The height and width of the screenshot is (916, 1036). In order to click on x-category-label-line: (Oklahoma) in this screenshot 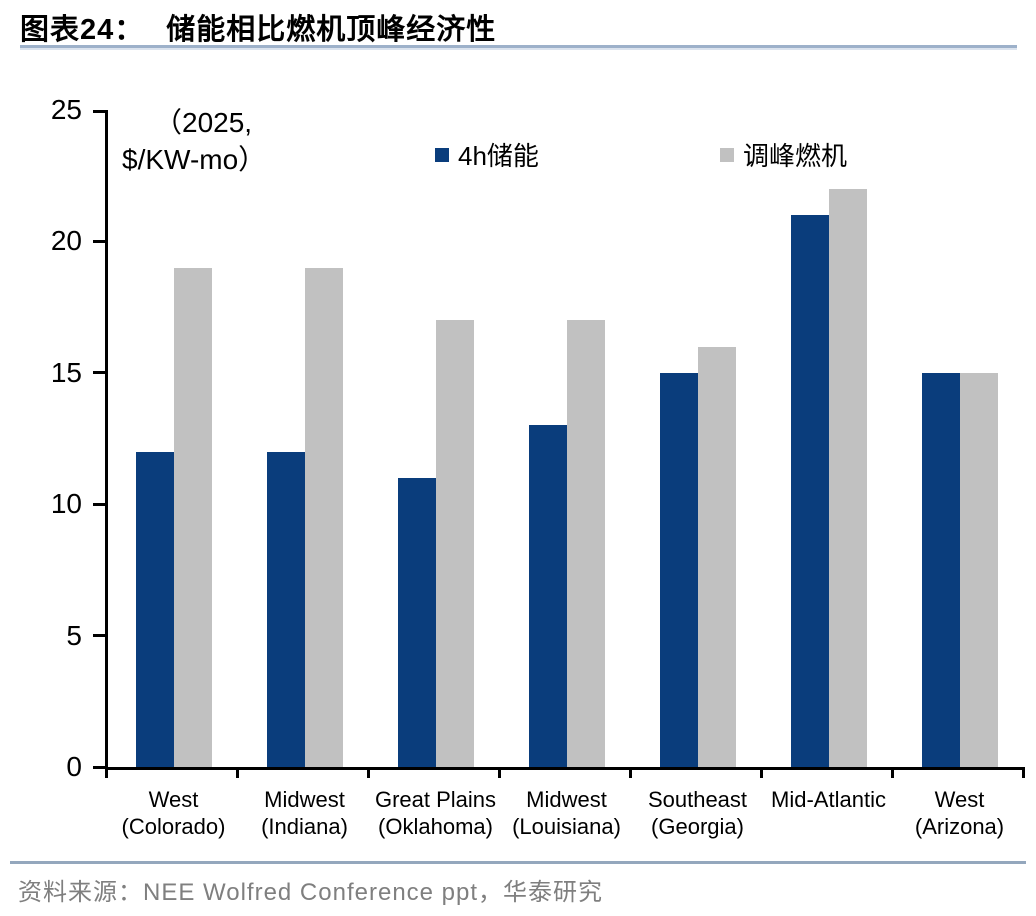, I will do `click(435, 826)`.